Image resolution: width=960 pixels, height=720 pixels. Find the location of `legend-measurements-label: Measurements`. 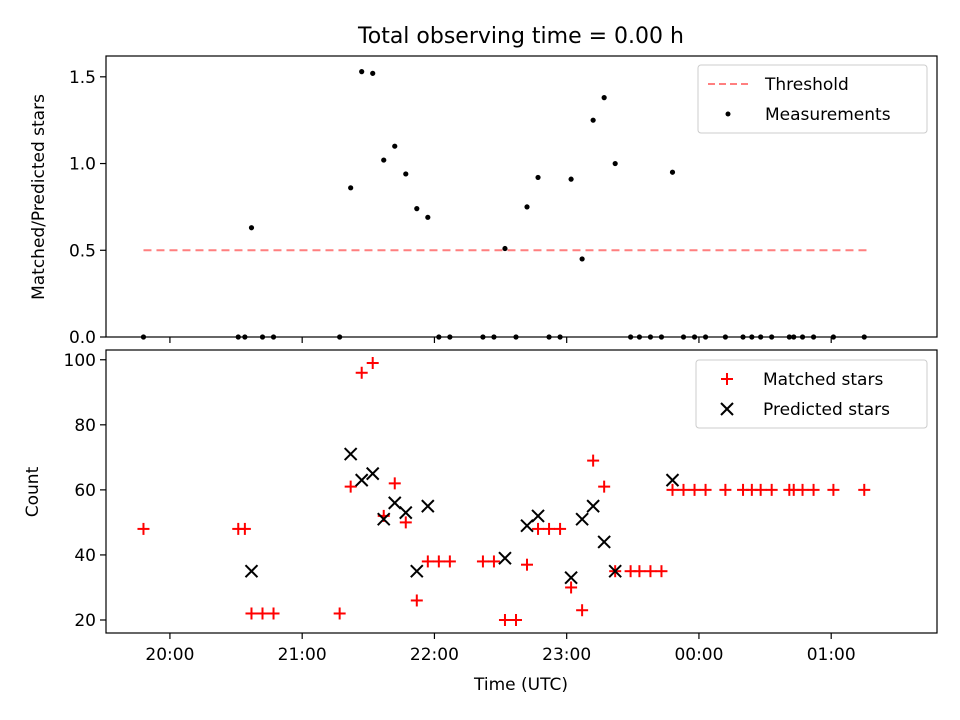

legend-measurements-label: Measurements is located at coordinates (828, 115).